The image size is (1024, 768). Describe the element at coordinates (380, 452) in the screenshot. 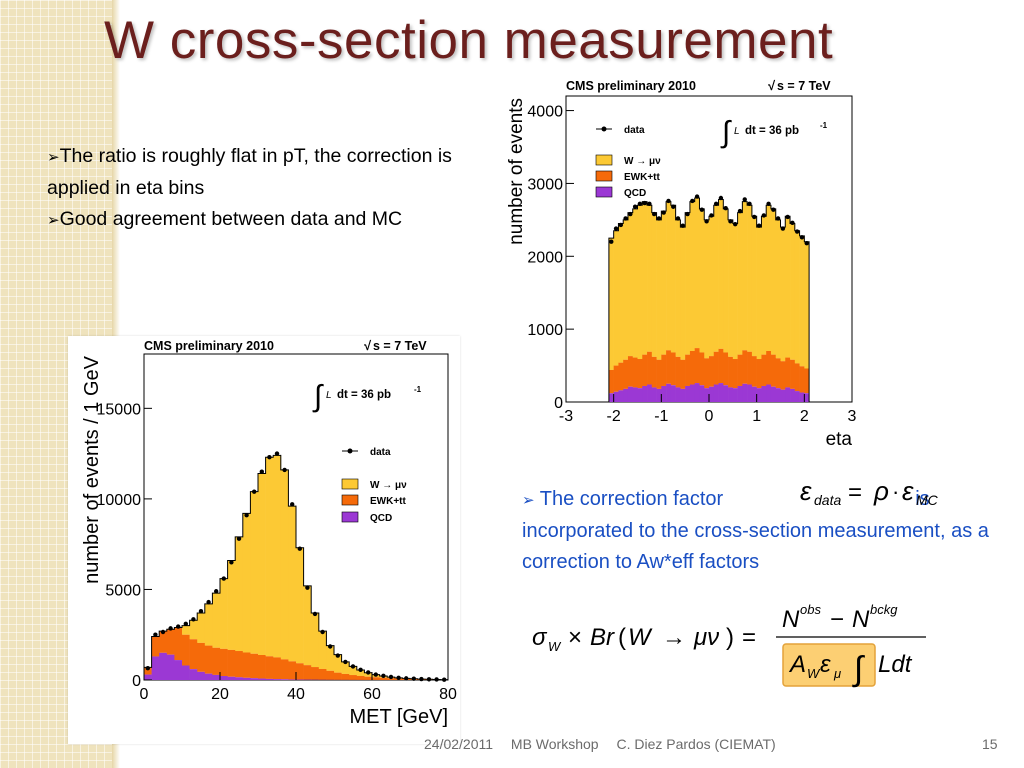

I see `legend-label: data` at that location.